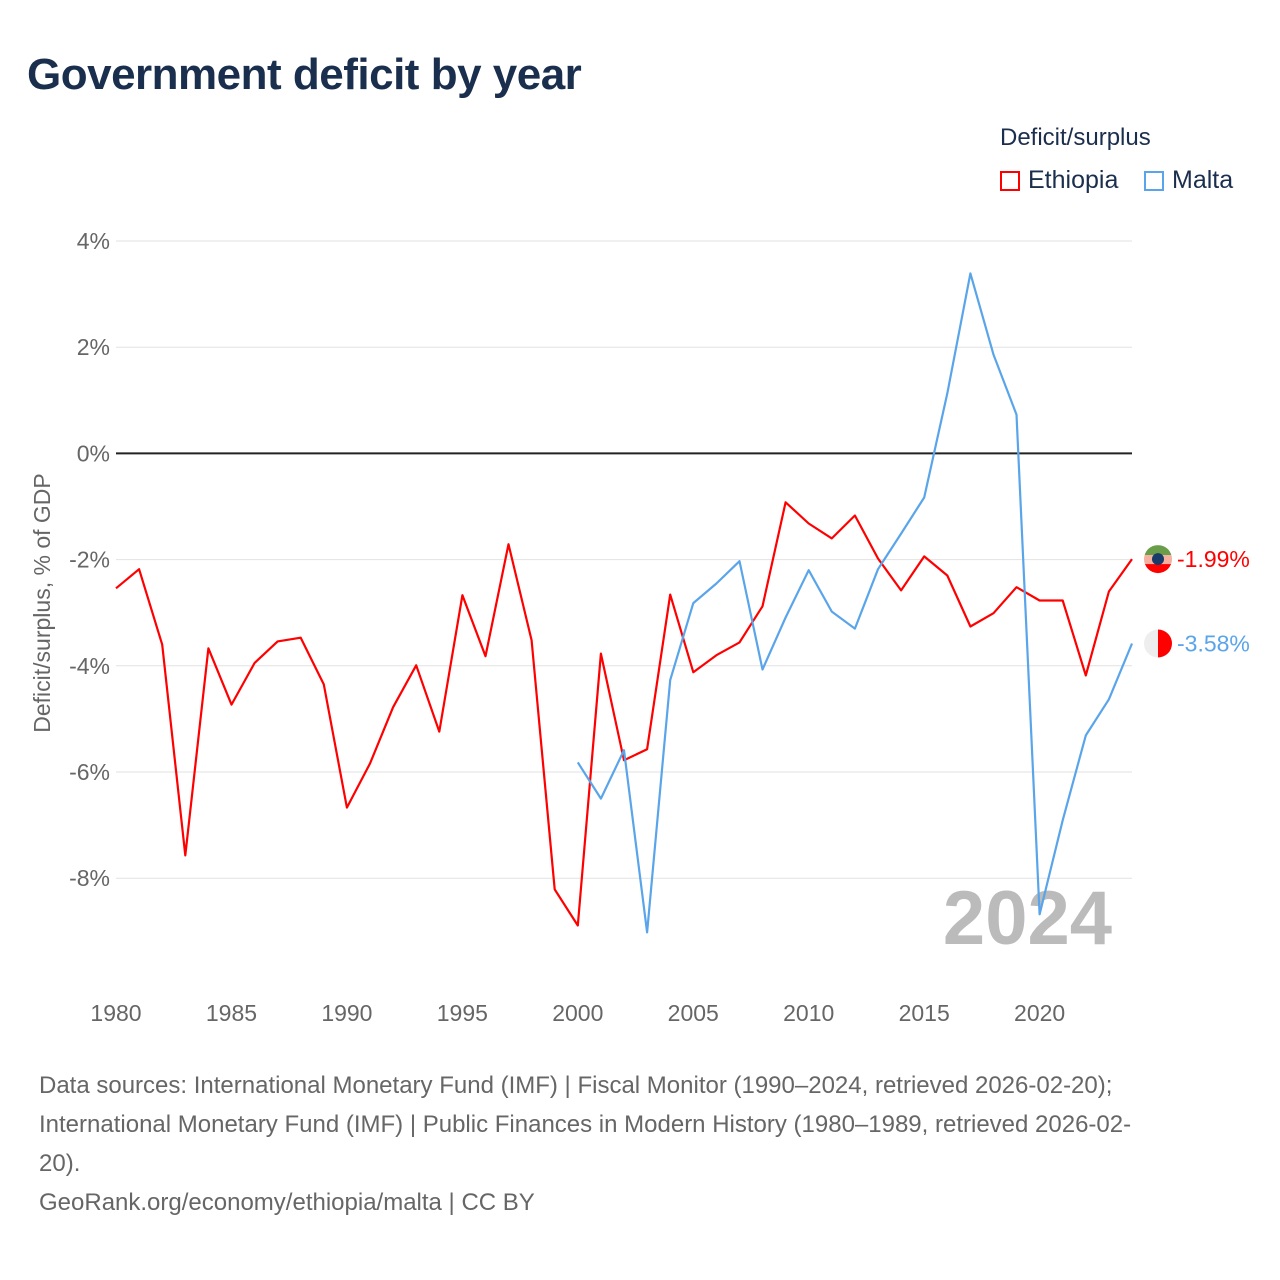  What do you see at coordinates (462, 1013) in the screenshot?
I see `x-tick-label: 1995` at bounding box center [462, 1013].